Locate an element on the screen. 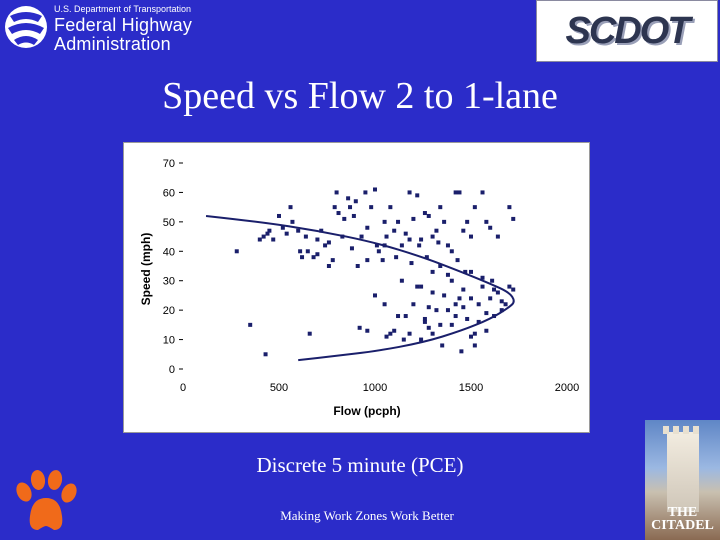 The width and height of the screenshot is (720, 540). x-axis-label: Flow (pcph) is located at coordinates (366, 411).